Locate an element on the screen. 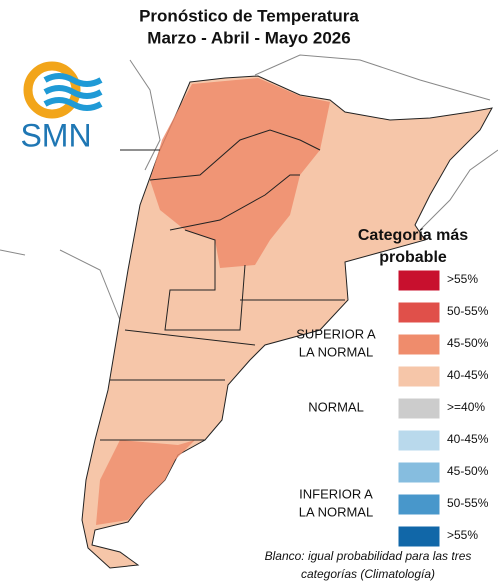  legend-title: probable is located at coordinates (413, 257).